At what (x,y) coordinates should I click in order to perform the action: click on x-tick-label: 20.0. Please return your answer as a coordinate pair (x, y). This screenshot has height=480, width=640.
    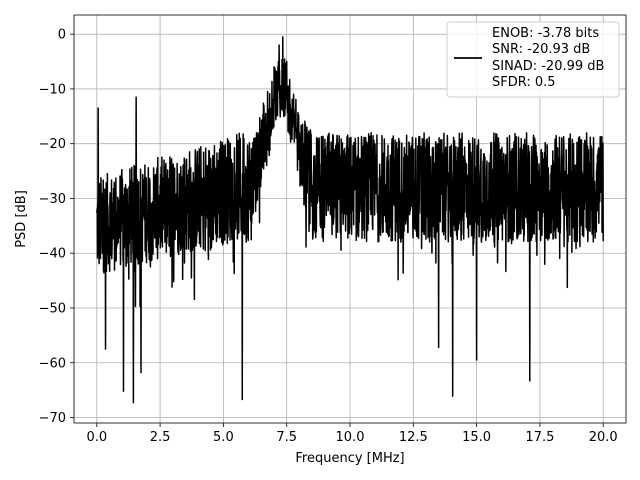
    Looking at the image, I should click on (603, 437).